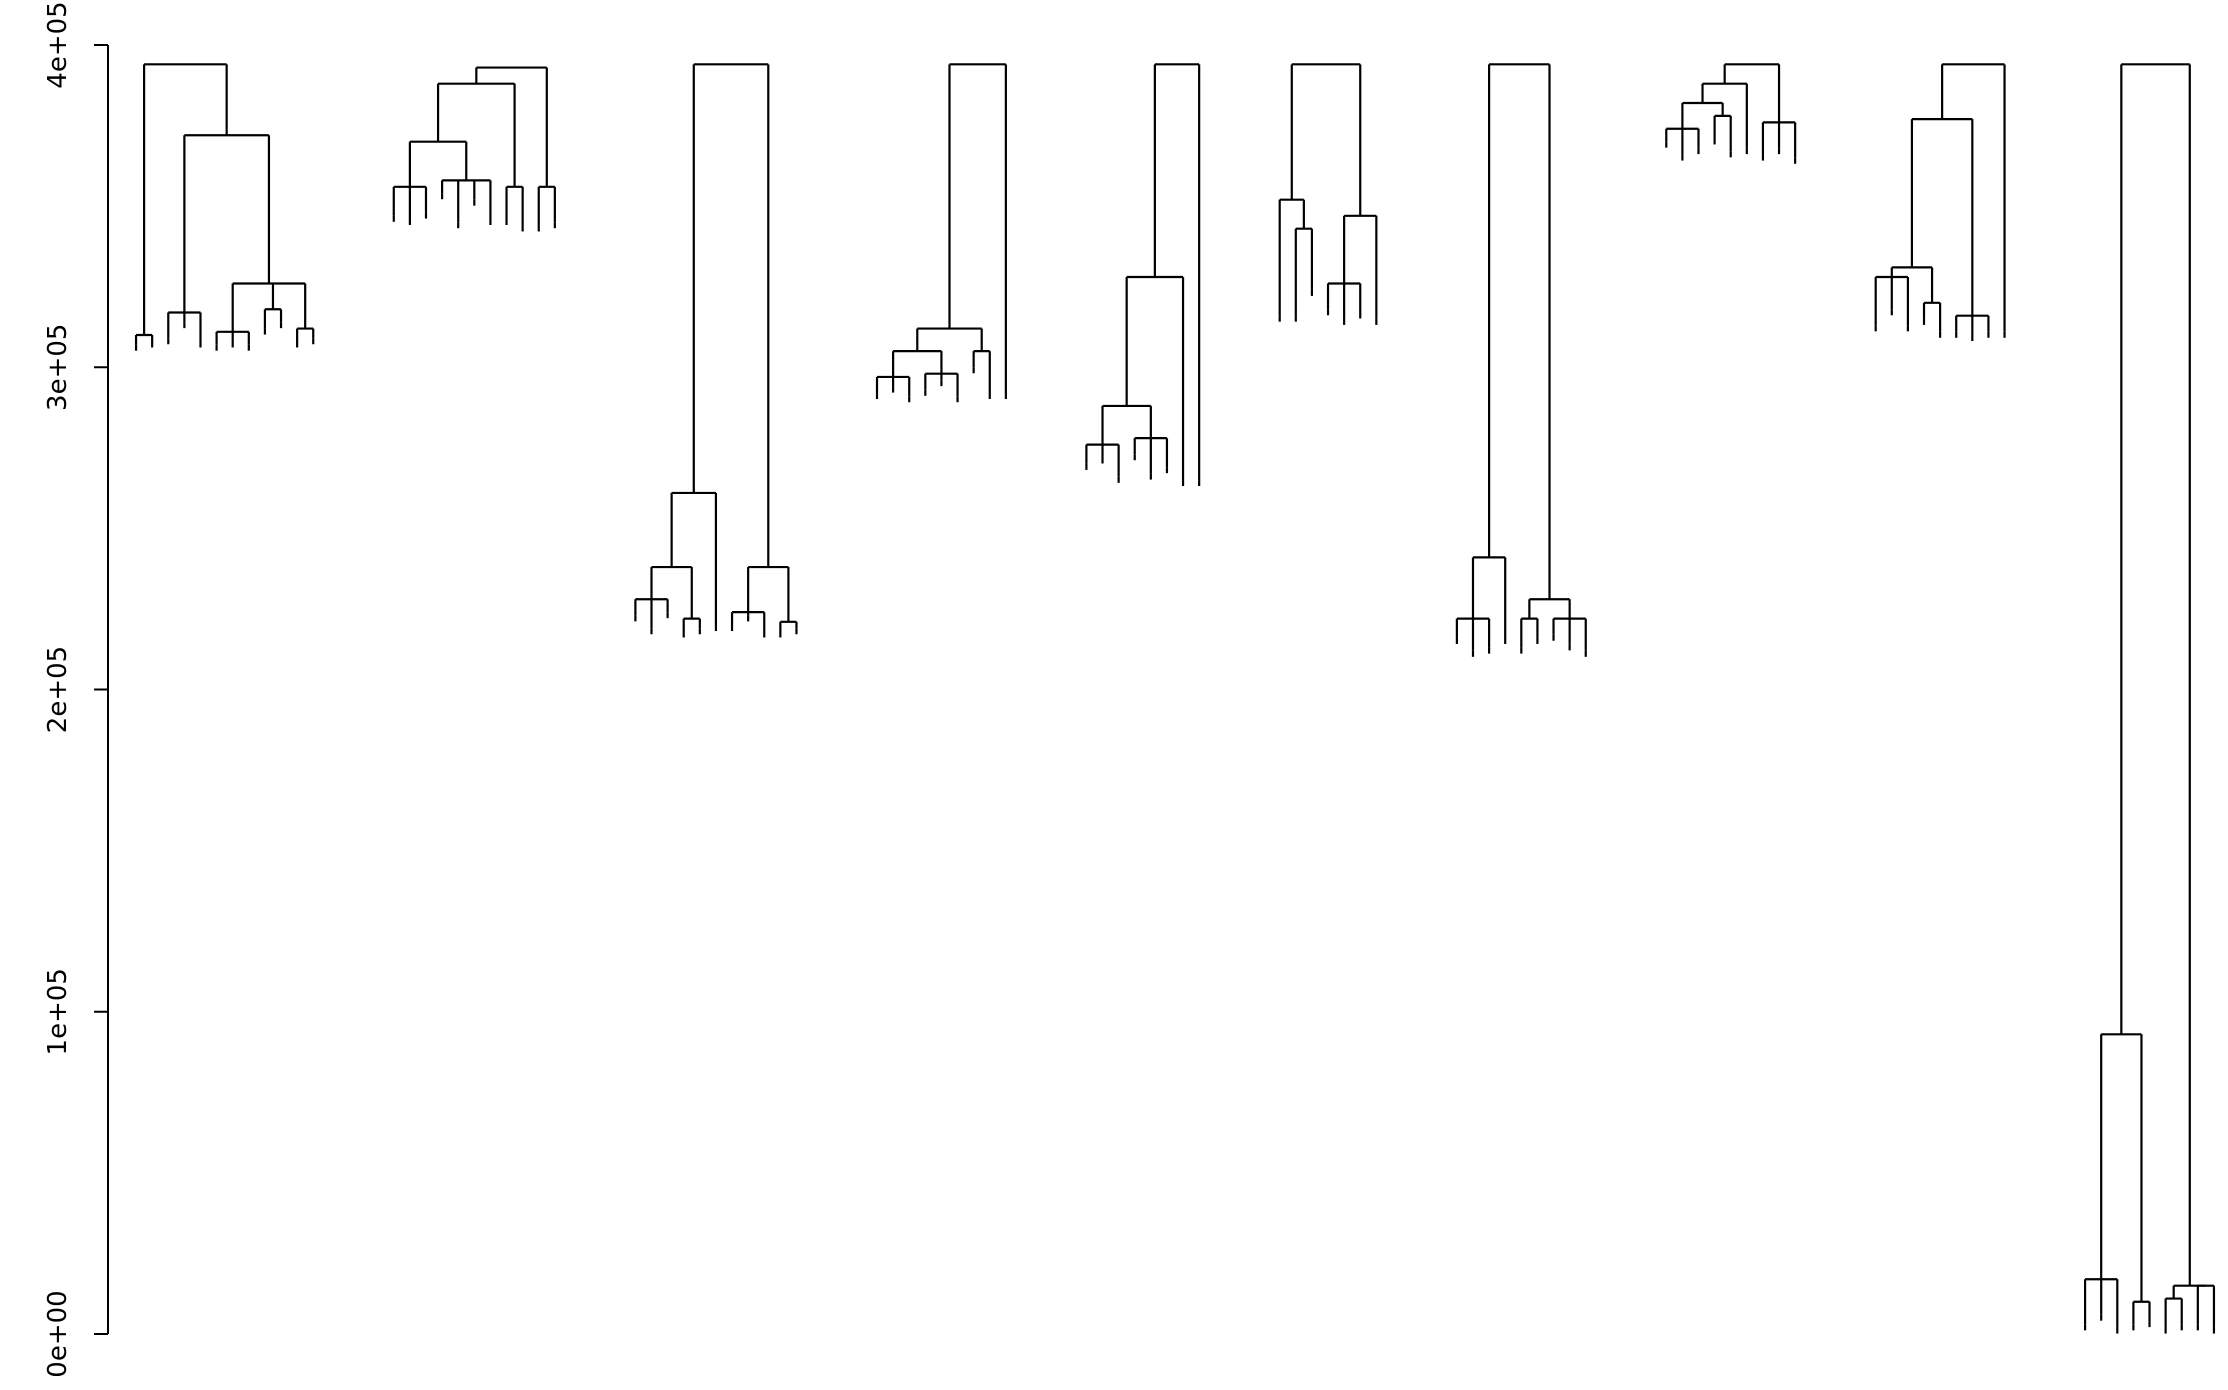  Describe the element at coordinates (76, 689) in the screenshot. I see `y-axis: 0e+00 1e+05 2e+05 3e+05 4e+05` at that location.